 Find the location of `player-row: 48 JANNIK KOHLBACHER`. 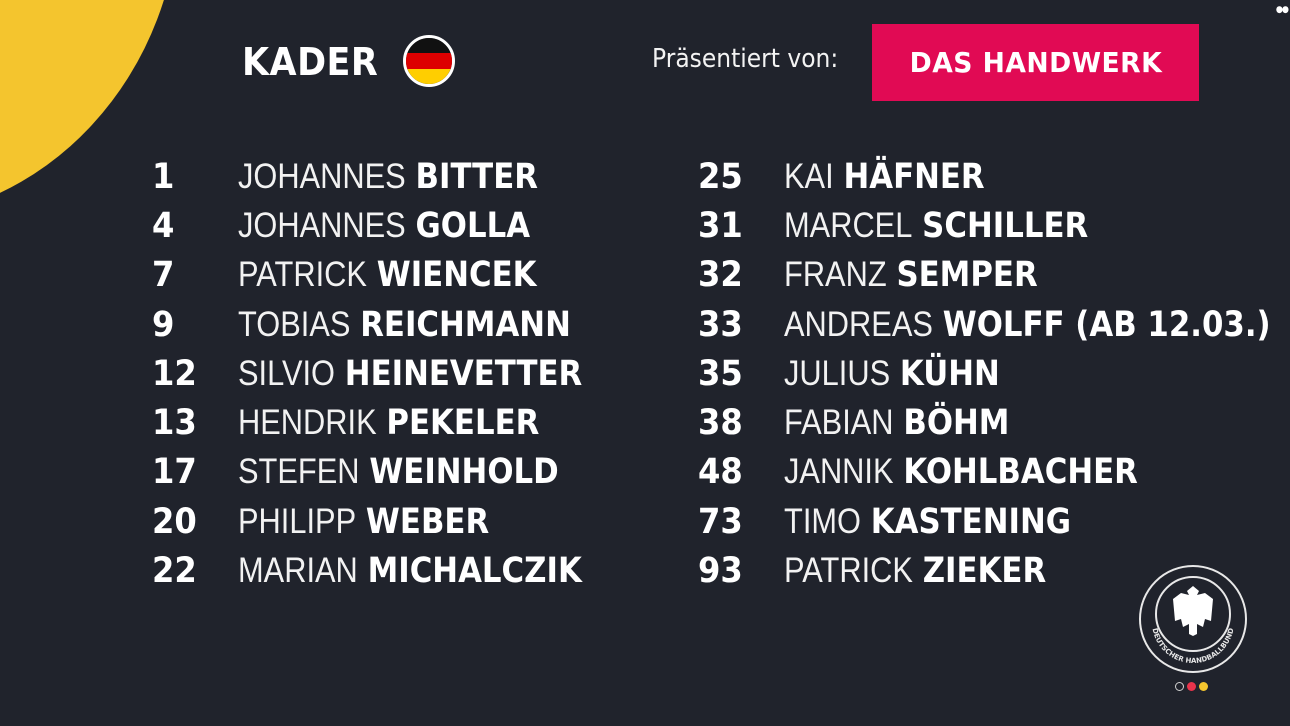

player-row: 48 JANNIK KOHLBACHER is located at coordinates (994, 472).